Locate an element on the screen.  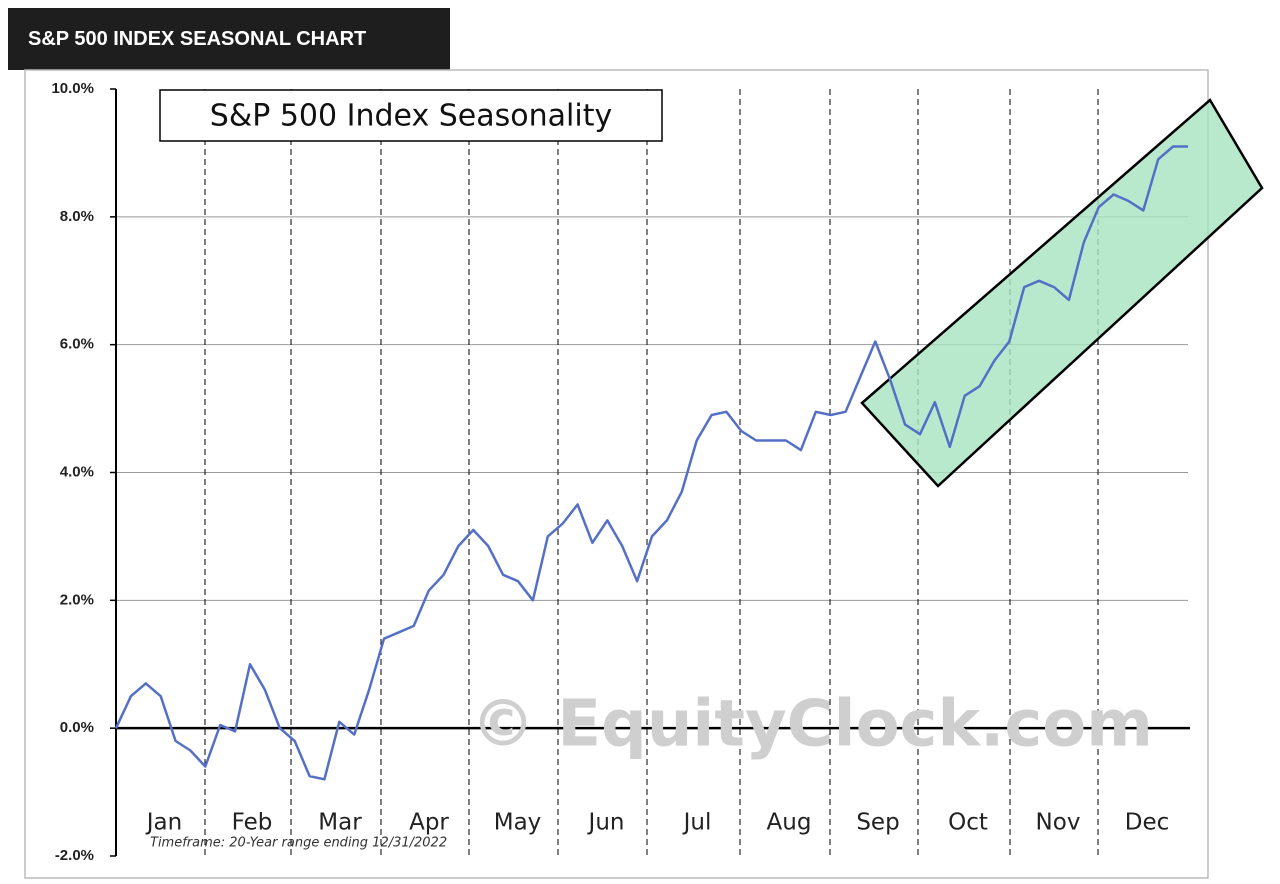
x-tick-label: Aug is located at coordinates (789, 823).